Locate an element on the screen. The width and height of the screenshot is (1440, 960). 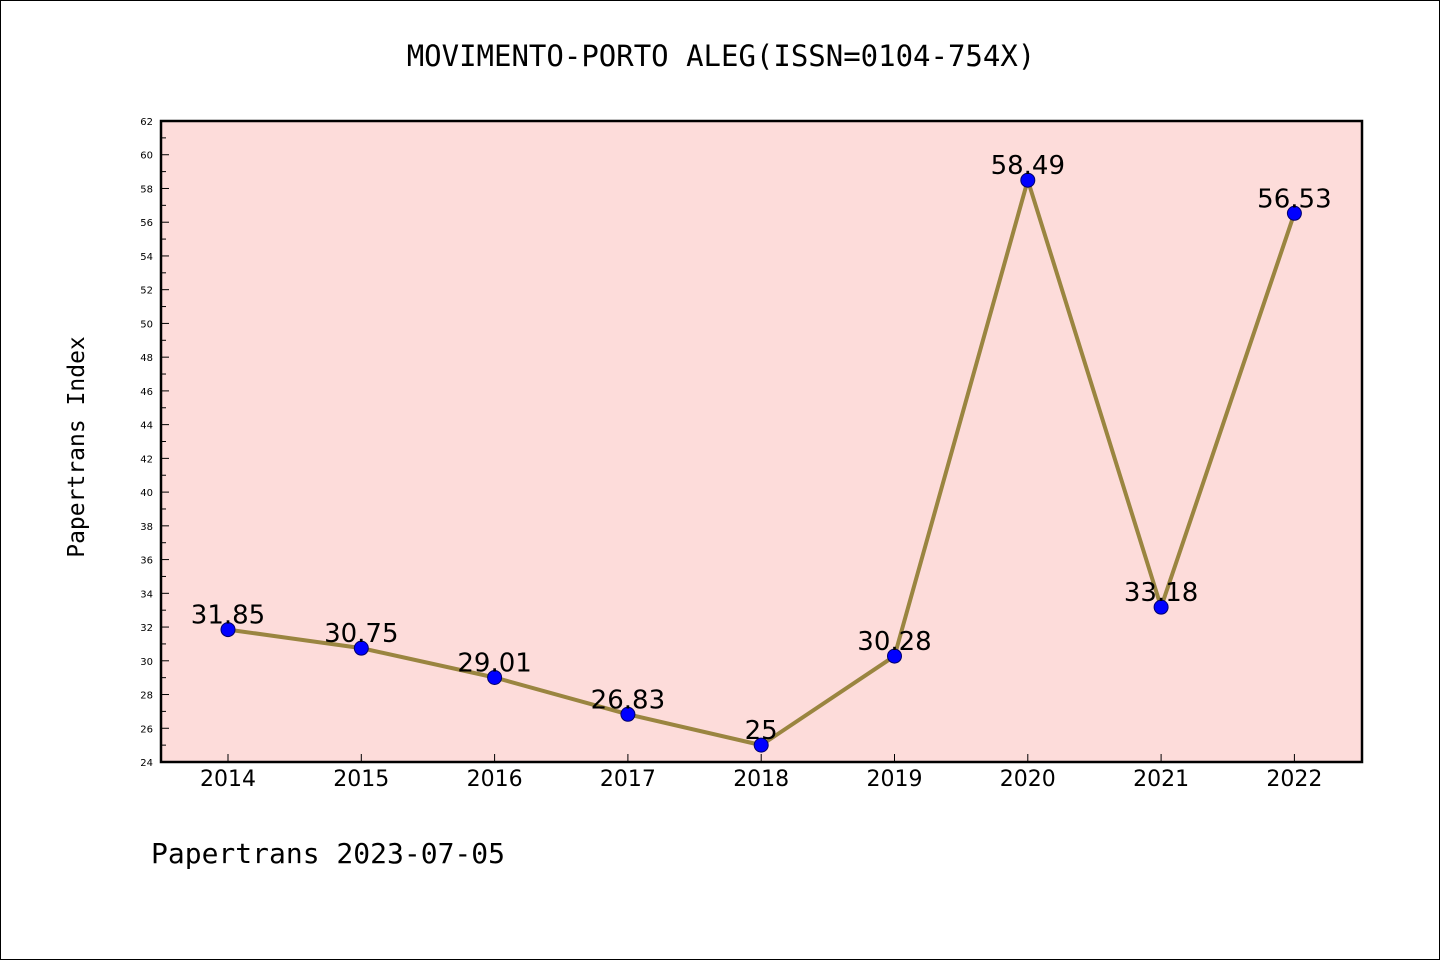
y-tick-label: 58 is located at coordinates (146, 189).